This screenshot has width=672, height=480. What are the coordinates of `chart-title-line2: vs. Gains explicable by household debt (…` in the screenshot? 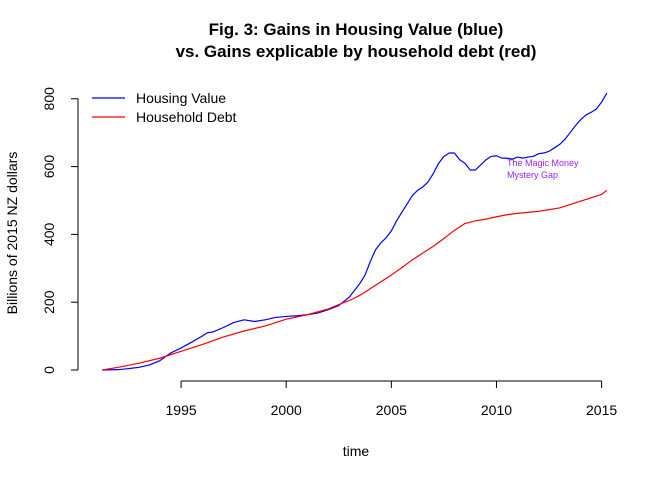 It's located at (356, 51).